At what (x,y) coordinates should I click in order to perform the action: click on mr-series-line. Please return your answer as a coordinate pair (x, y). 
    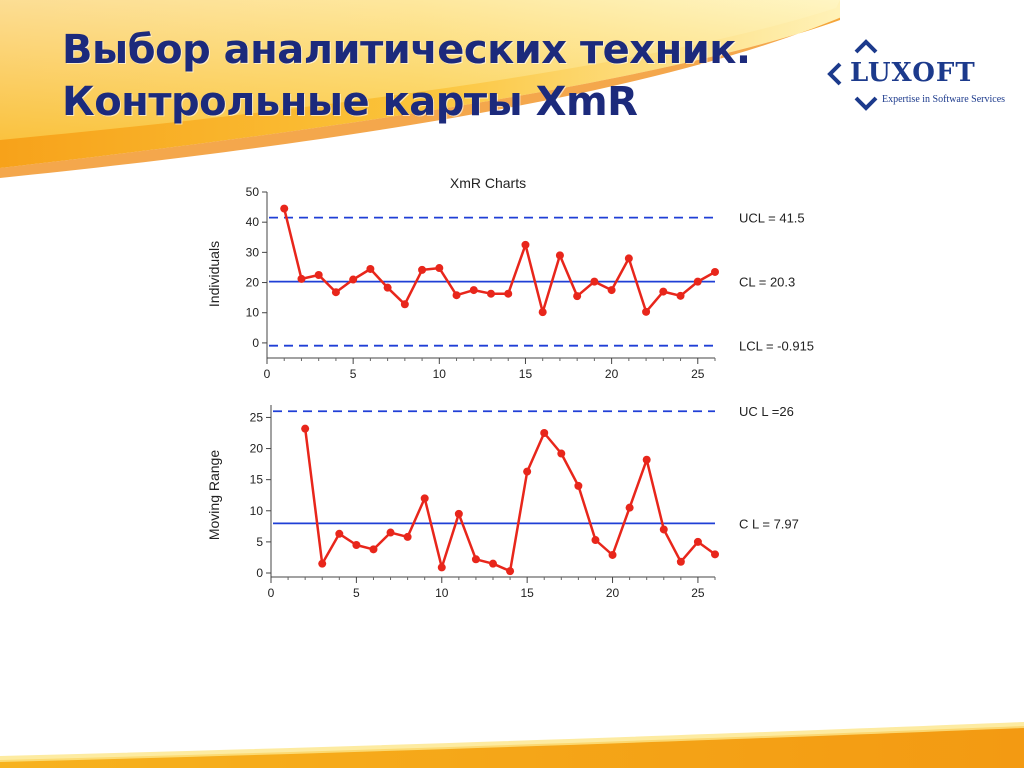
    Looking at the image, I should click on (509, 500).